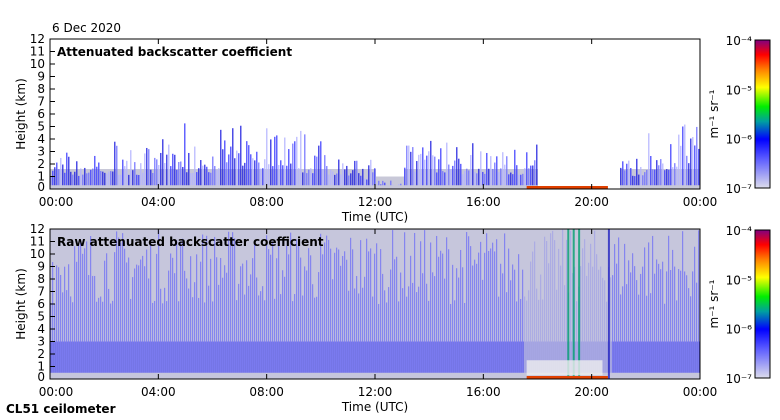 The height and width of the screenshot is (420, 780). What do you see at coordinates (377, 182) in the screenshot?
I see `surface-signal` at bounding box center [377, 182].